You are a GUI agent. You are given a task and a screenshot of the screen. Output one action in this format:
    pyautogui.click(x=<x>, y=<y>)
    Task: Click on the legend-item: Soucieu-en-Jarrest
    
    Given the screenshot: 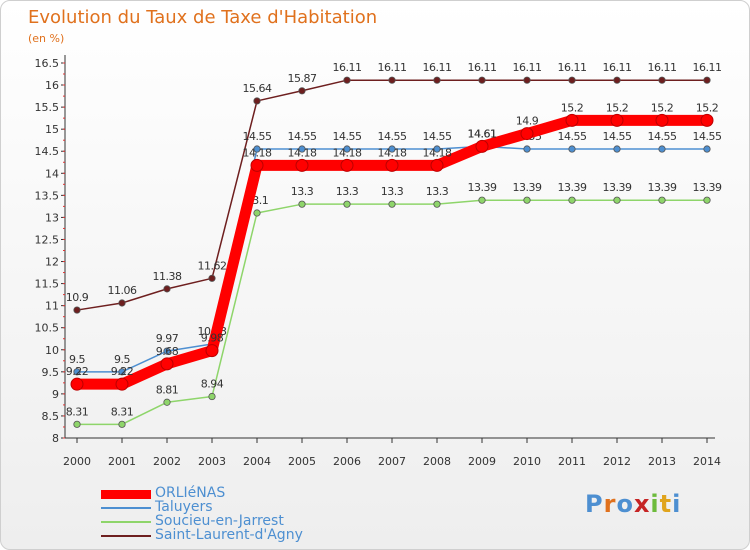 What is the action you would take?
    pyautogui.click(x=231, y=521)
    